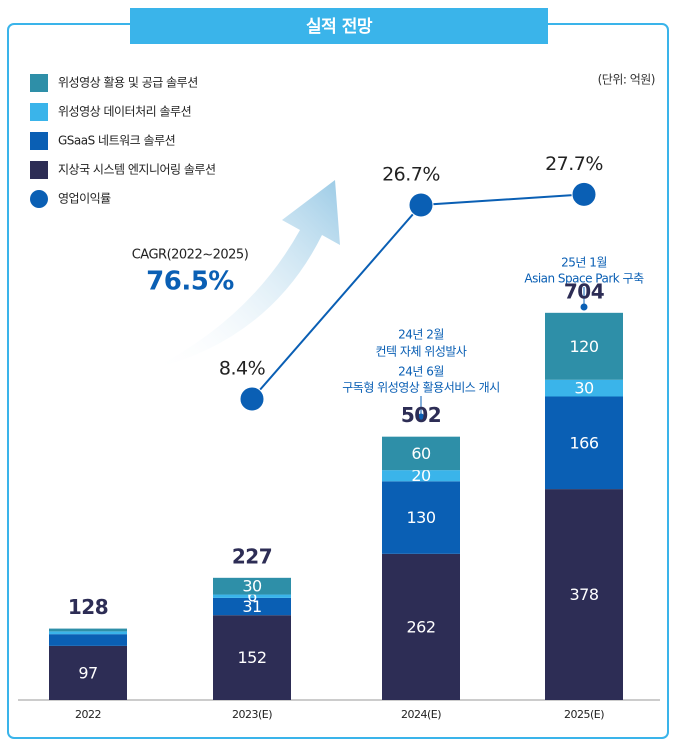 This screenshot has height=744, width=675. Describe the element at coordinates (421, 714) in the screenshot. I see `x-tick-label: 2024(E)` at that location.